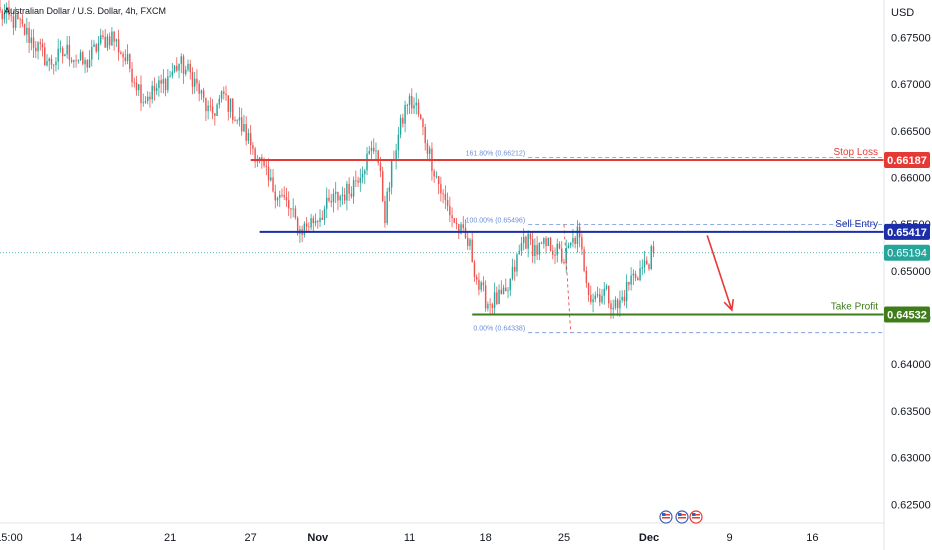 The image size is (932, 550). What do you see at coordinates (911, 178) in the screenshot?
I see `y-tick-label: 0.66000` at bounding box center [911, 178].